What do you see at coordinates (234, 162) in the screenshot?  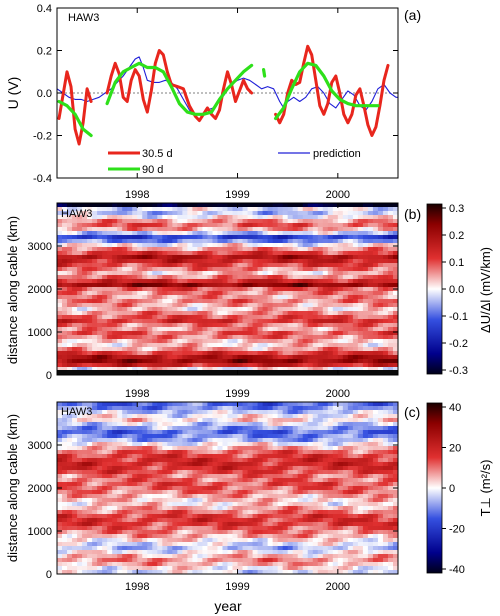 I see `panel-a-legend: 30.5 d 90 d prediction` at bounding box center [234, 162].